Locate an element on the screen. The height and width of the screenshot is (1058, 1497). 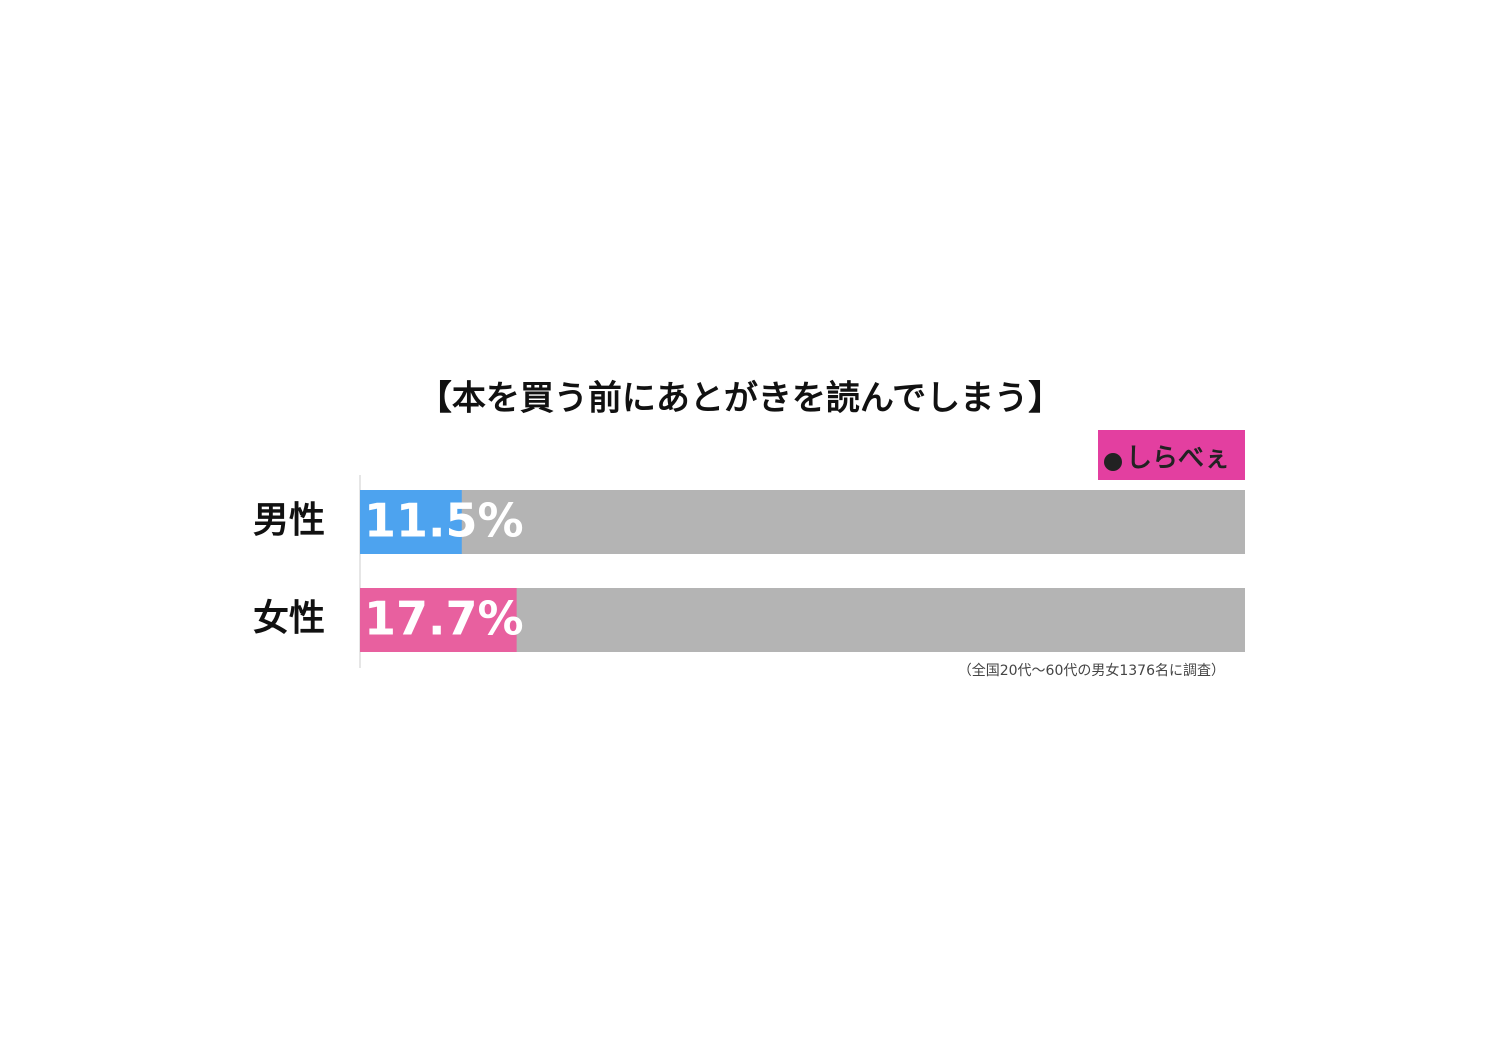
logo-icon is located at coordinates (1113, 462).